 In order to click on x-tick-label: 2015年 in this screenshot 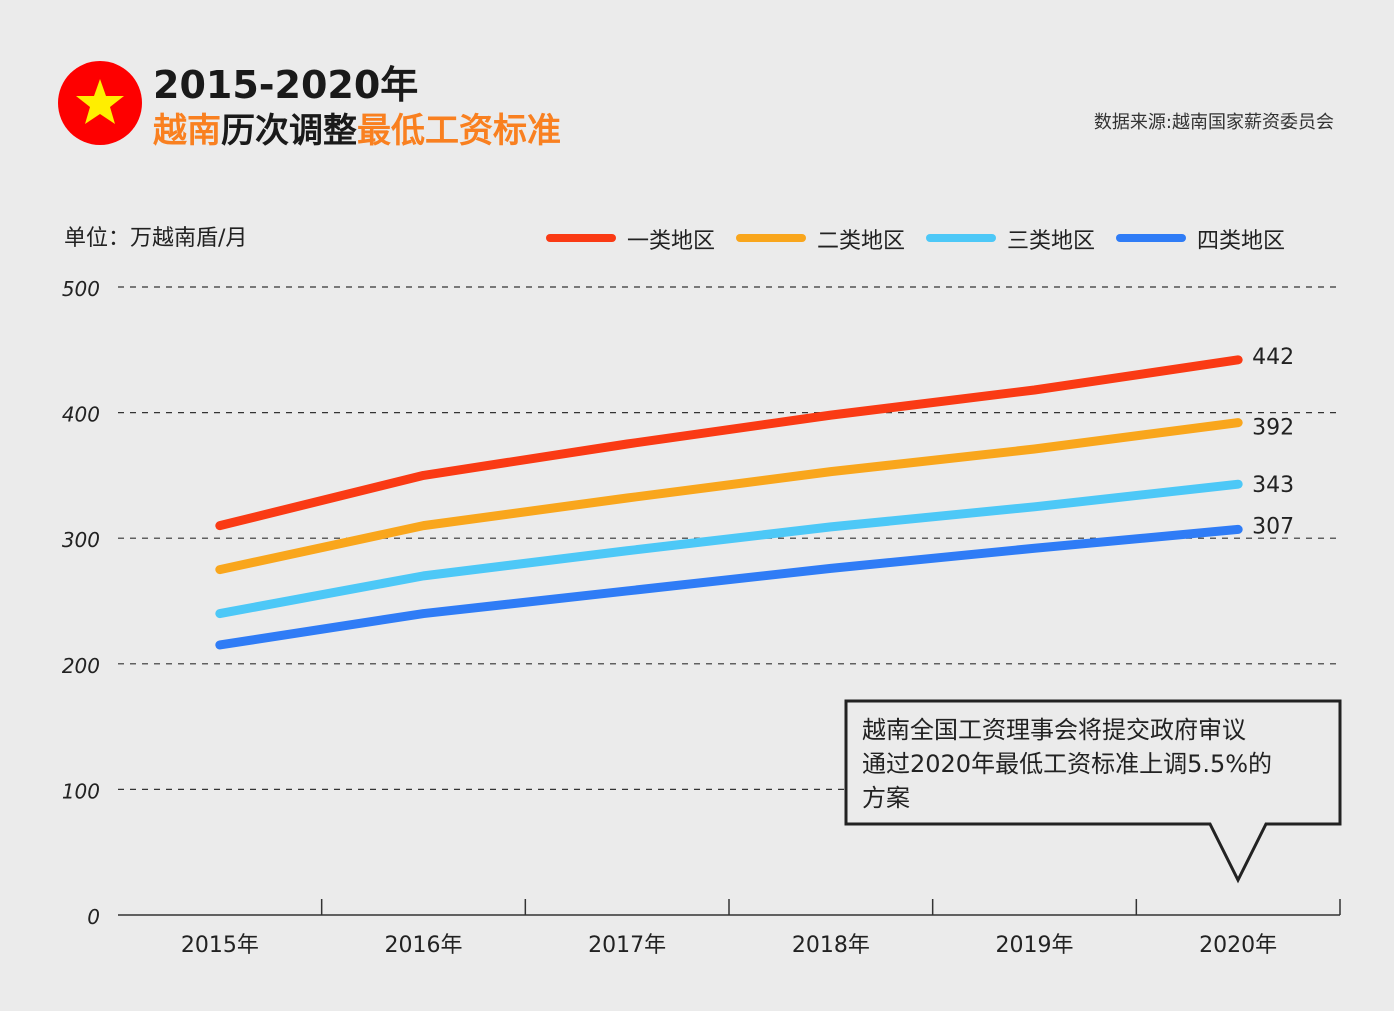, I will do `click(220, 945)`.